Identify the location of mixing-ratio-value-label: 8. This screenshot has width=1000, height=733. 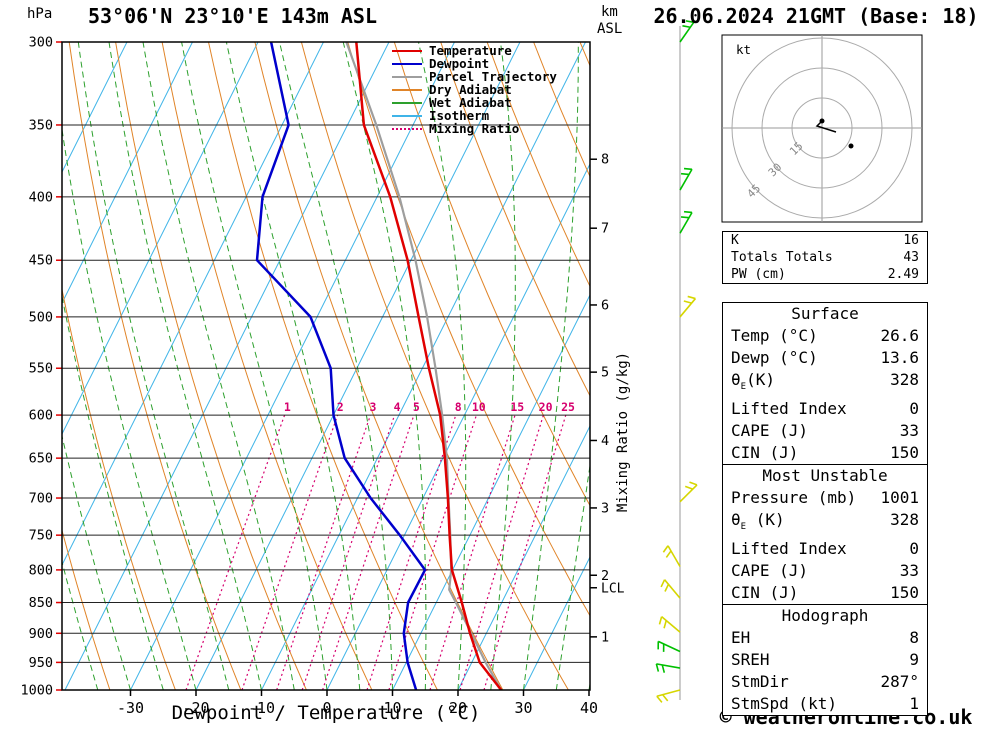
(458, 407).